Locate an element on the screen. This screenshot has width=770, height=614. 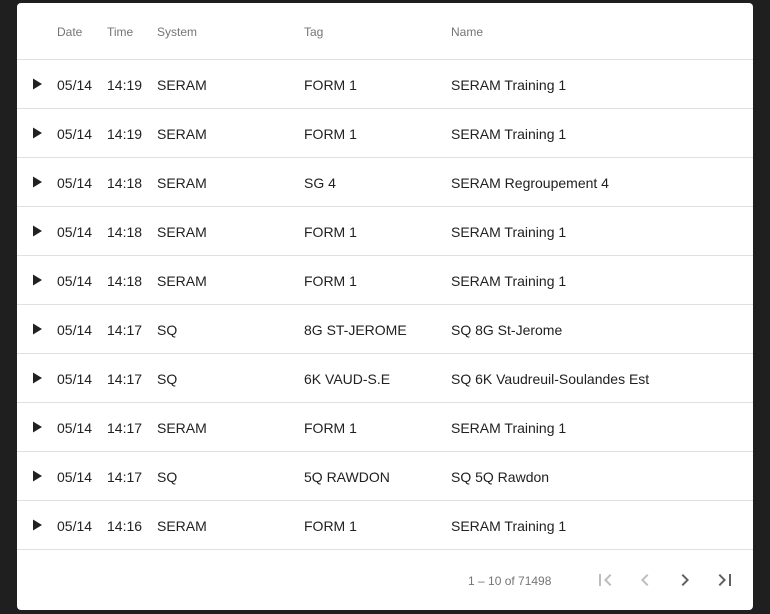
cell-name: SERAM Regroupement 4 is located at coordinates (530, 183).